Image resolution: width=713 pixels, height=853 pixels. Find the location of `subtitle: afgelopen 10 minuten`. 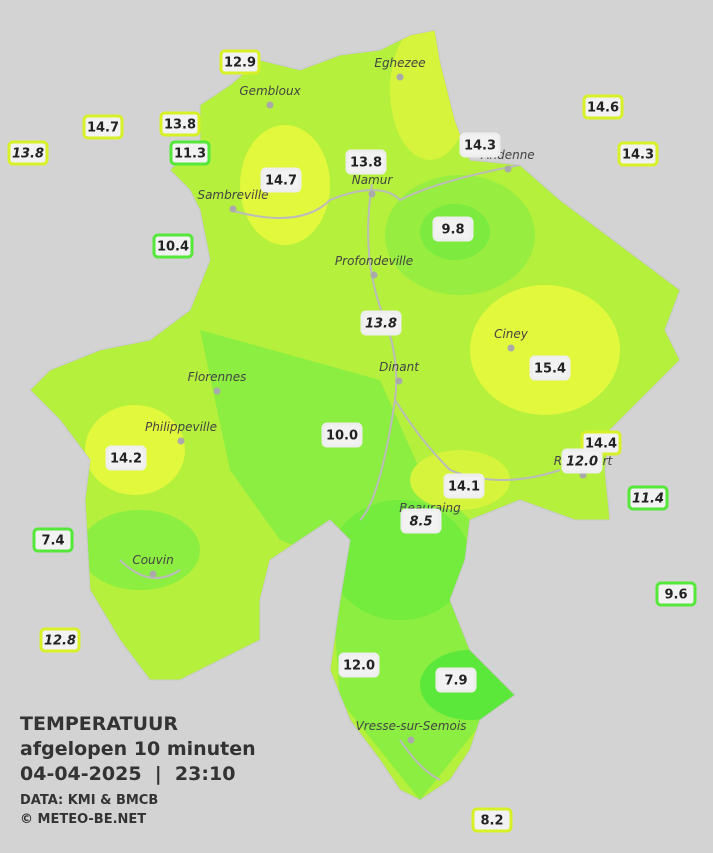

subtitle: afgelopen 10 minuten is located at coordinates (138, 749).